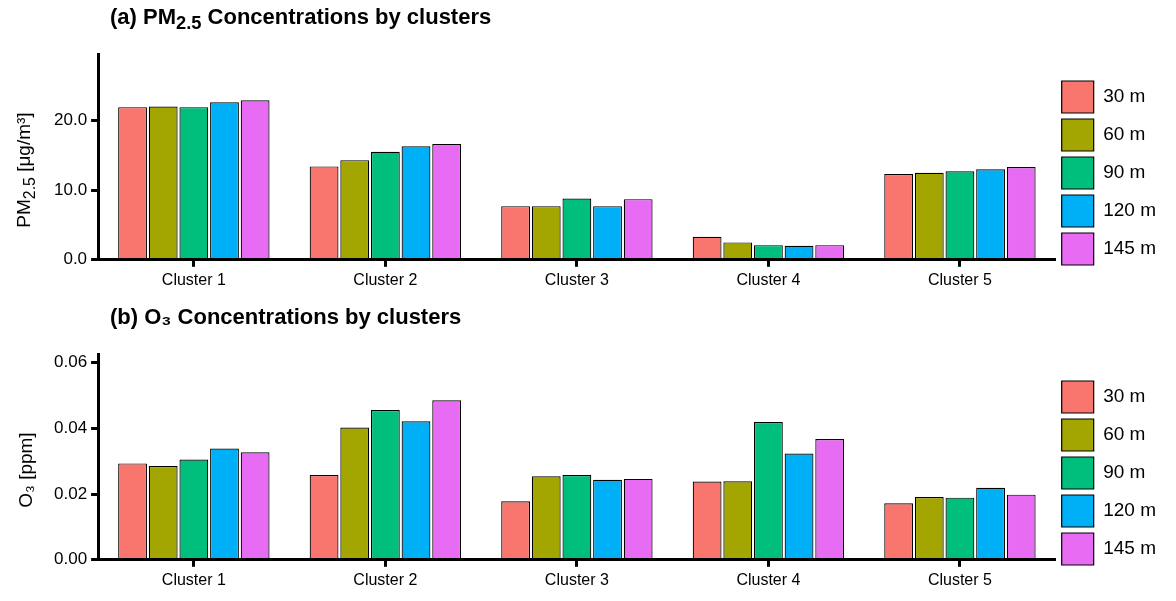 The width and height of the screenshot is (1176, 601). What do you see at coordinates (70, 189) in the screenshot?
I see `y-tick-label: 10.0` at bounding box center [70, 189].